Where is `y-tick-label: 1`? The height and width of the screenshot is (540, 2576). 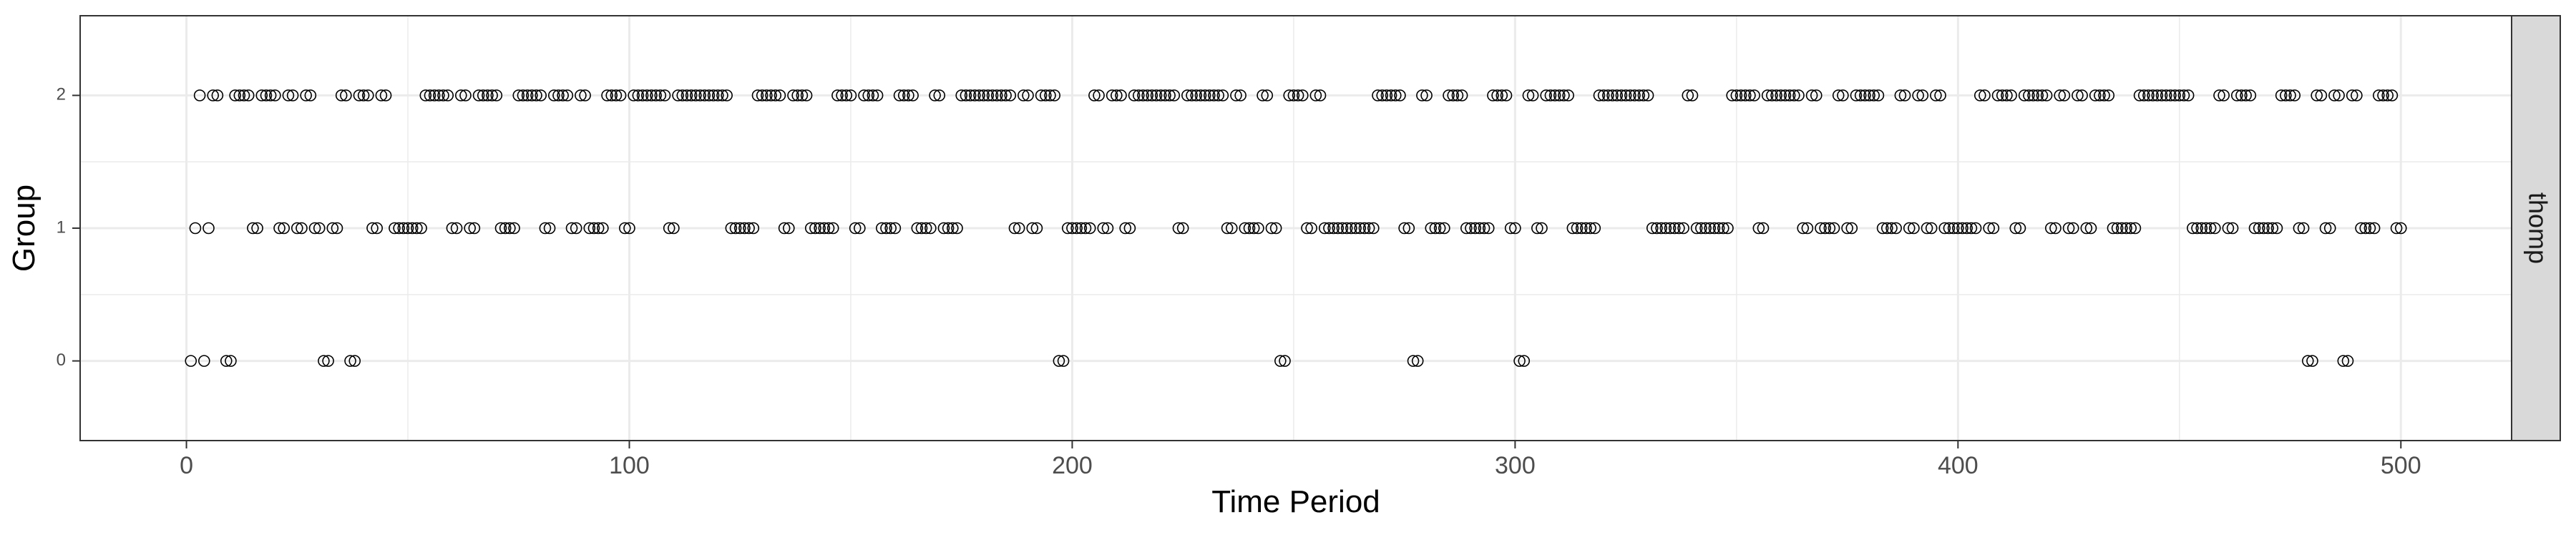
y-tick-label: 1 is located at coordinates (61, 227).